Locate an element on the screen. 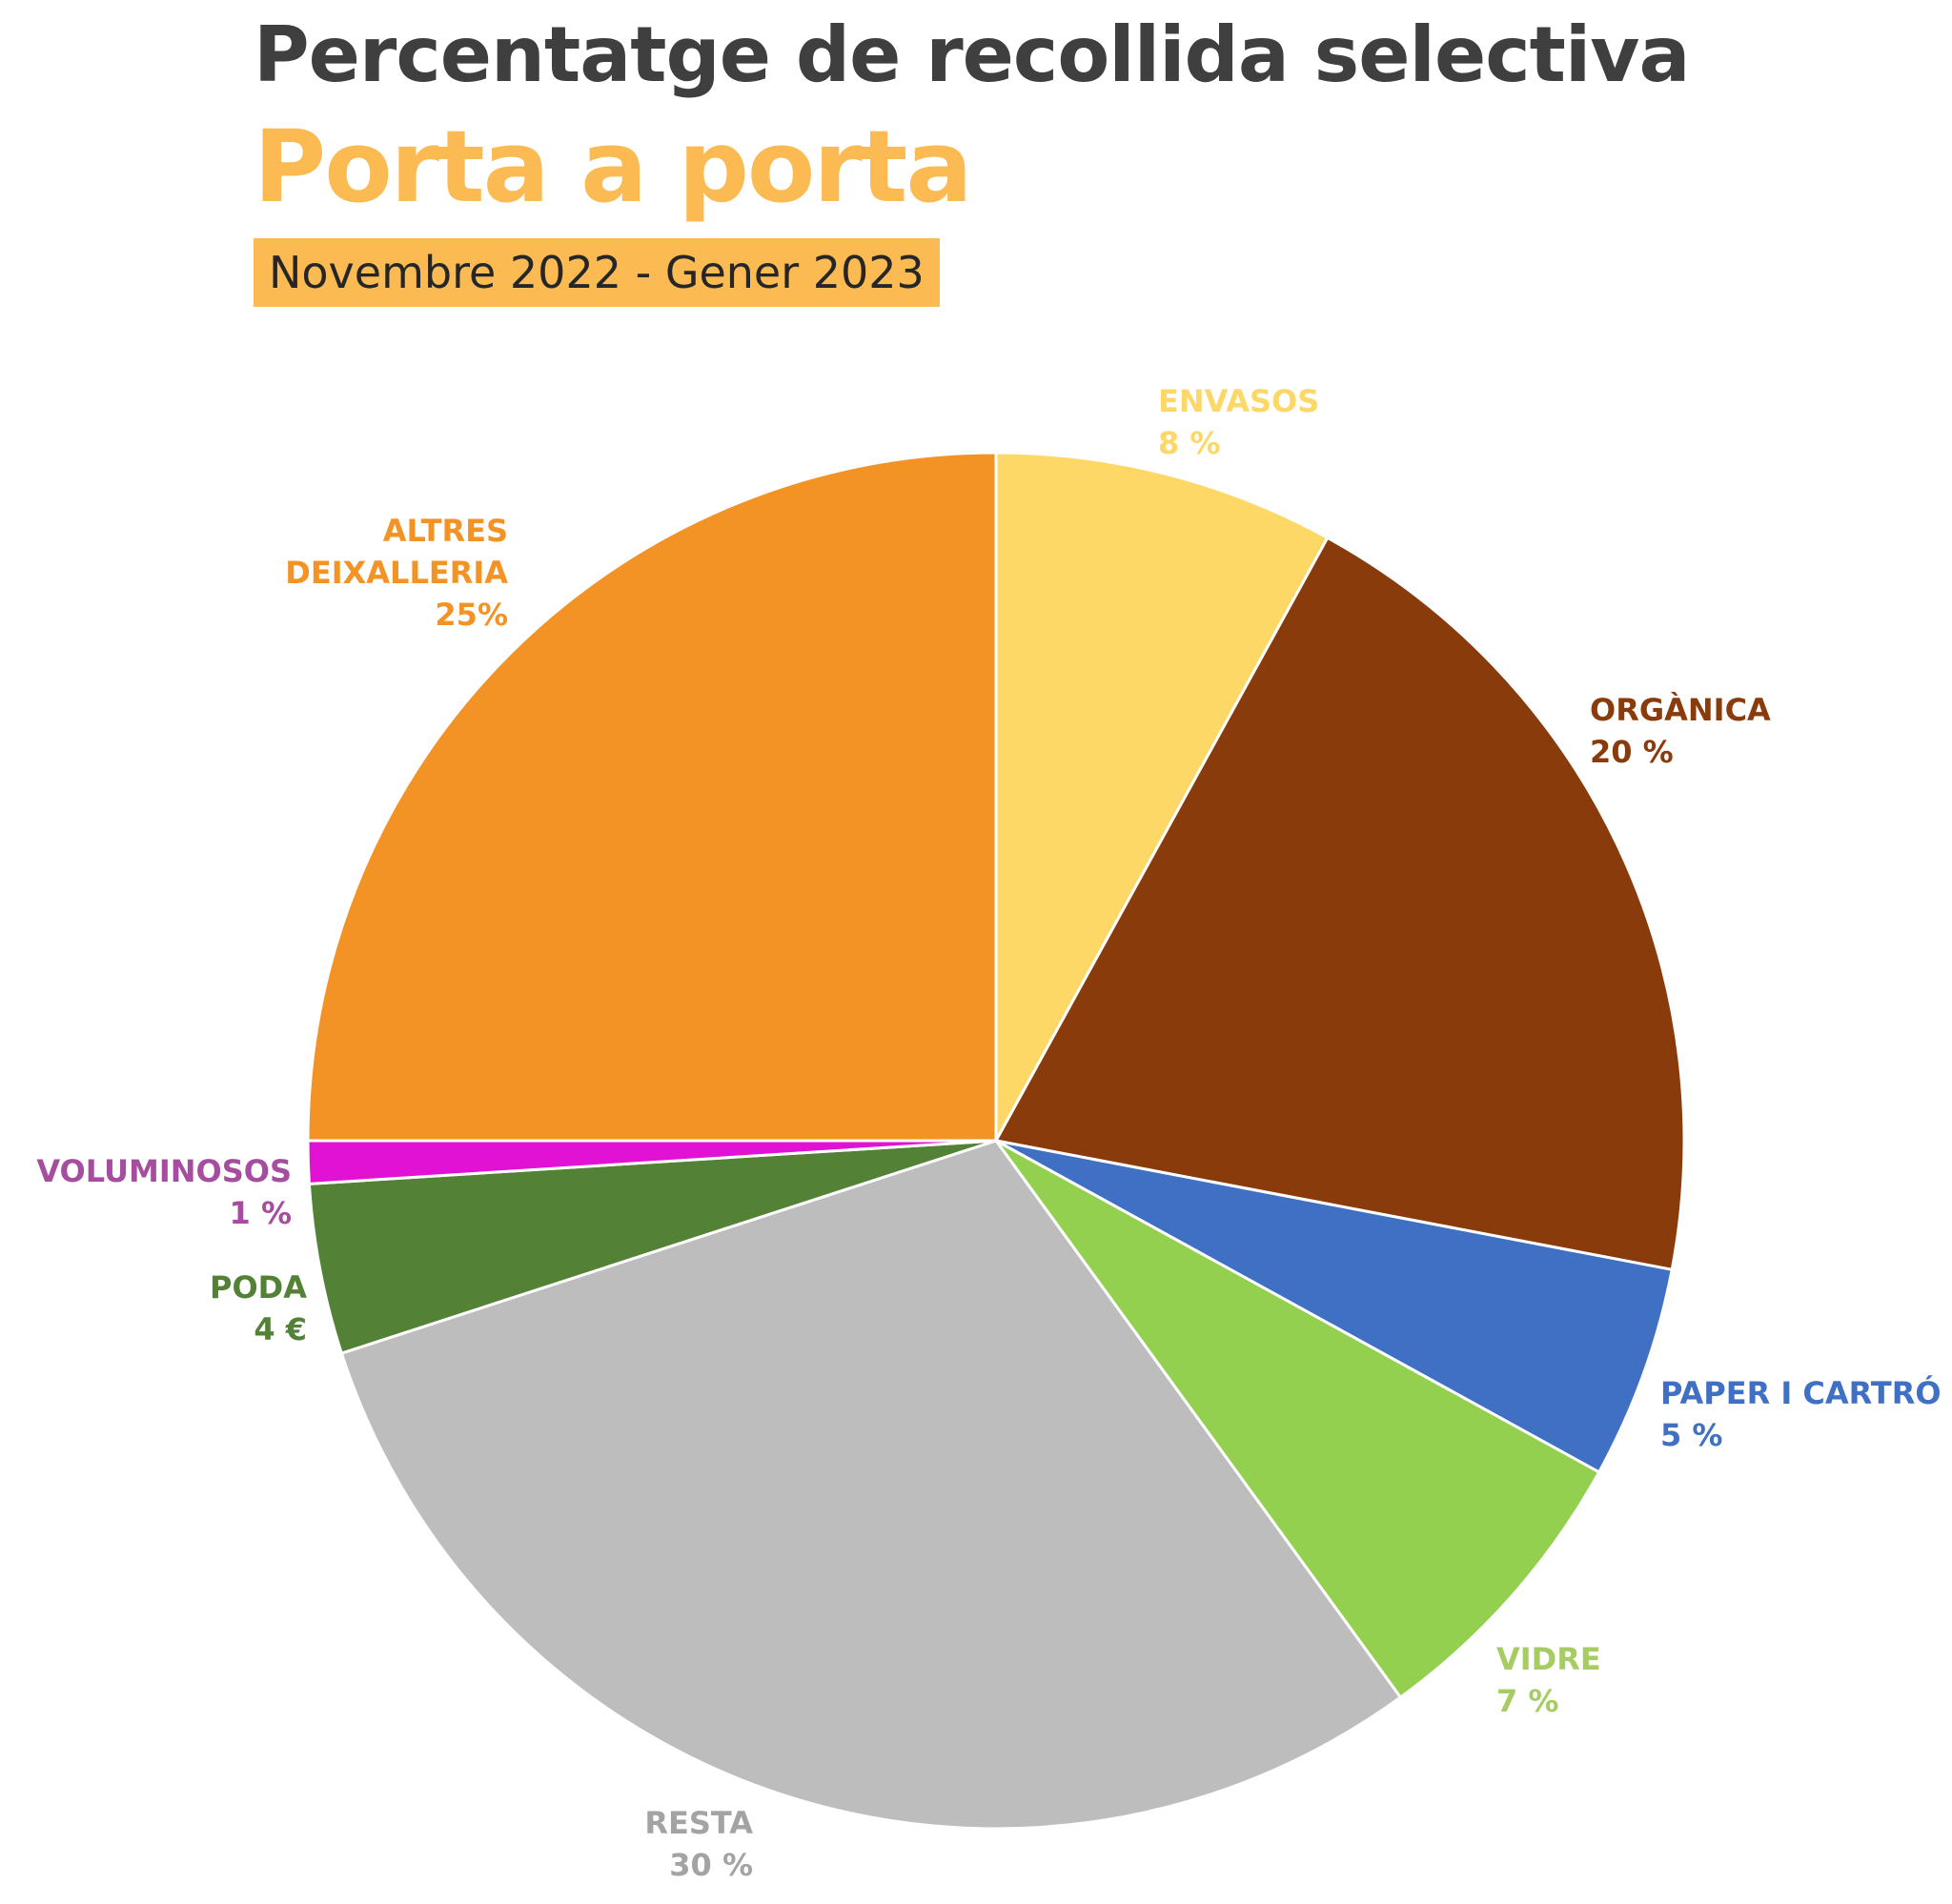  slice-value-paper-i-cartro: 5 % is located at coordinates (1691, 1435).